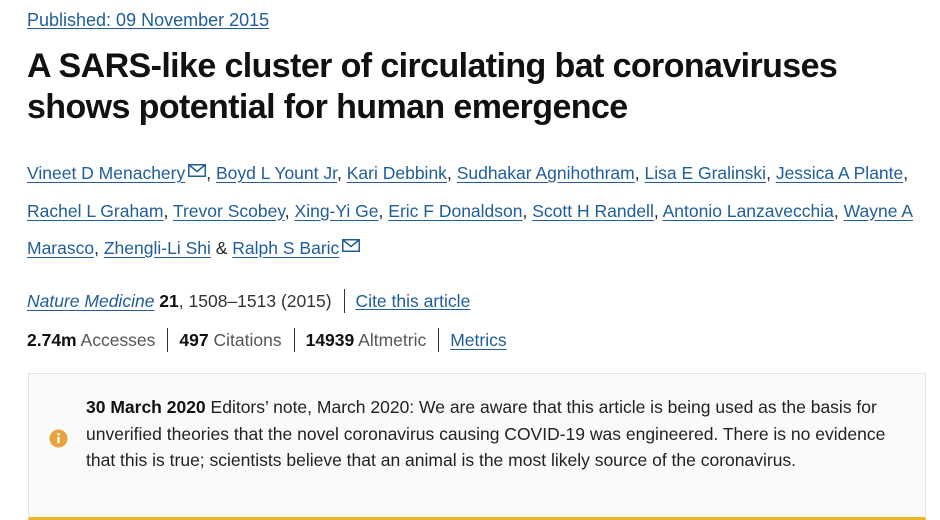  What do you see at coordinates (748, 210) in the screenshot?
I see `author-link: Antonio Lanzavecchia` at bounding box center [748, 210].